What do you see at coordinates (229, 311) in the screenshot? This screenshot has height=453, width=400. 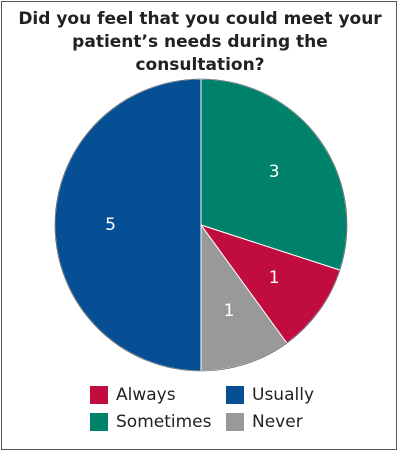 I see `pie-label-never: 1` at bounding box center [229, 311].